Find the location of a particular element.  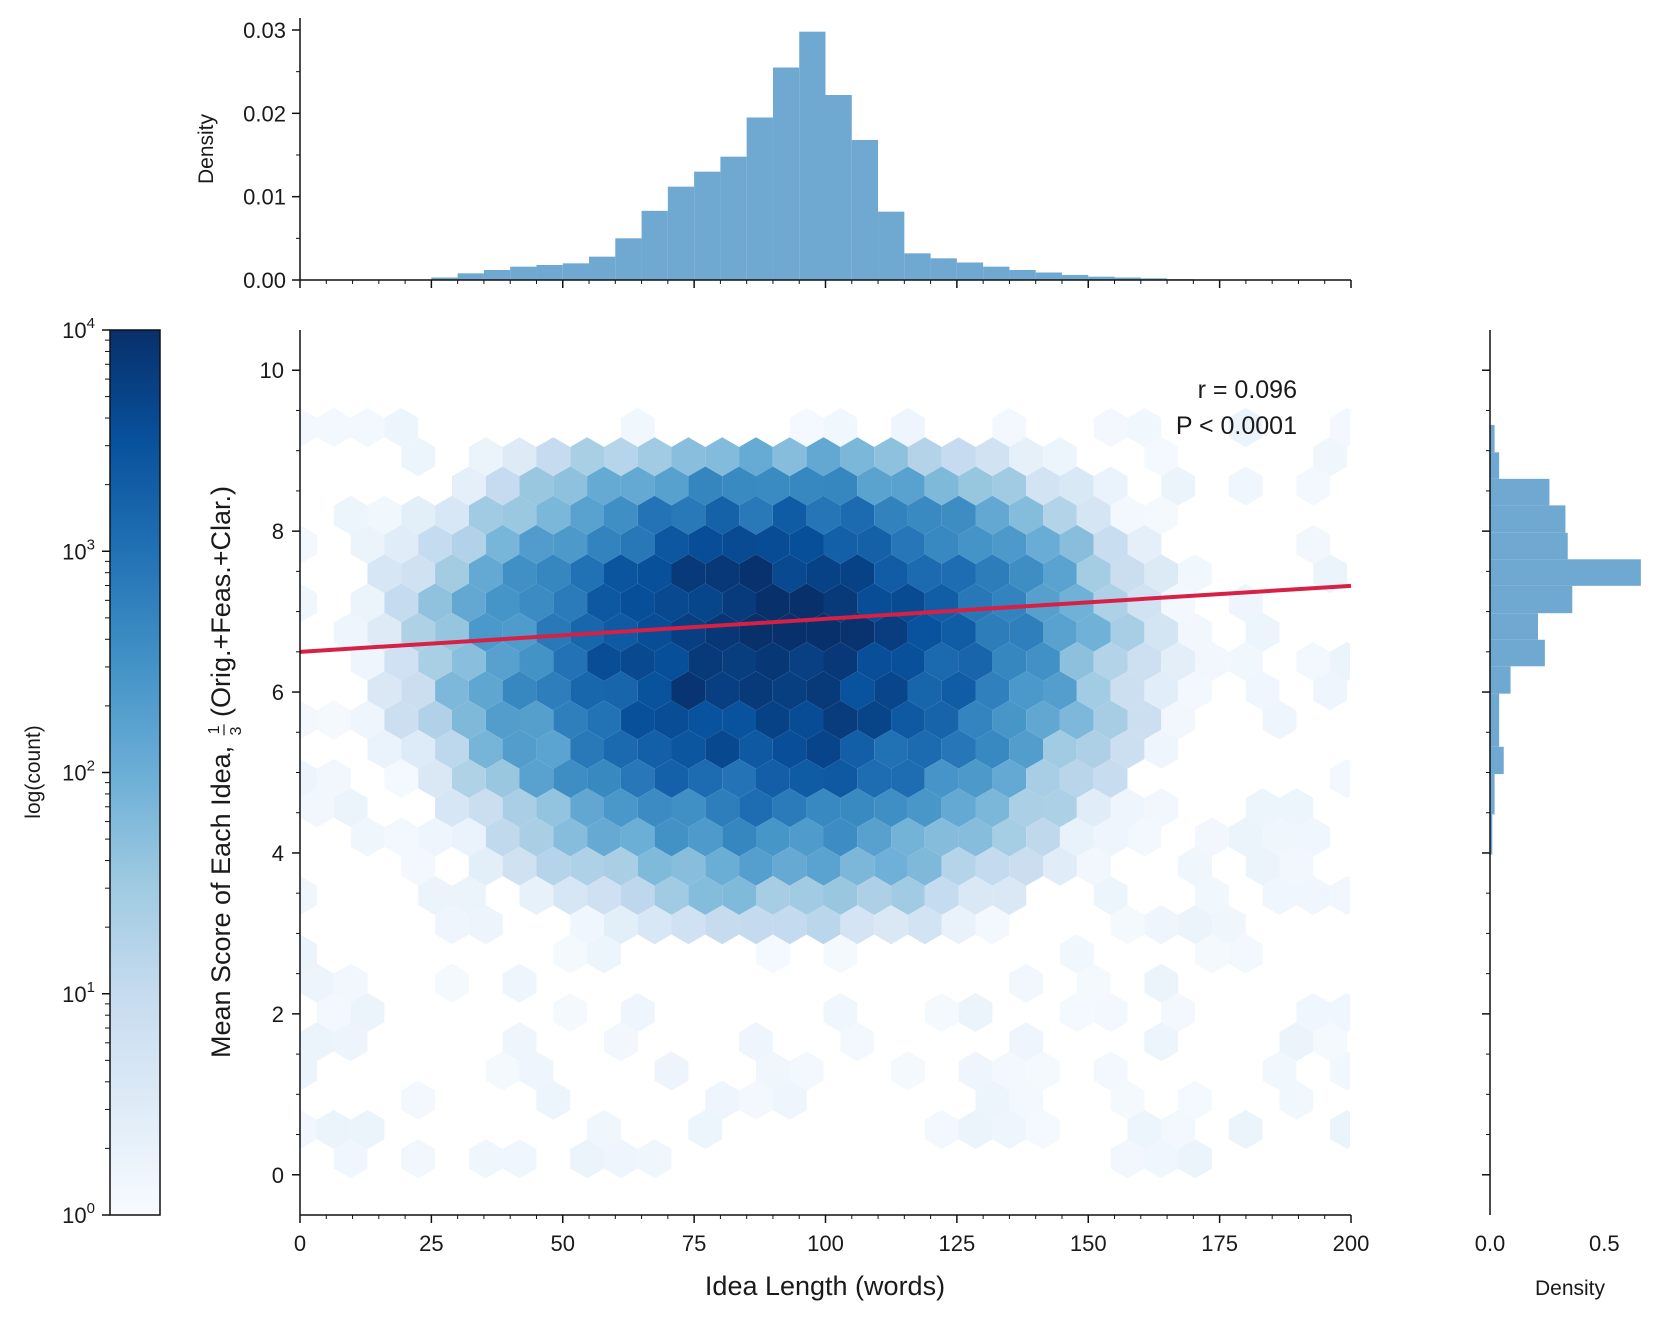

main-x-tick-label: 175 is located at coordinates (1219, 1243).